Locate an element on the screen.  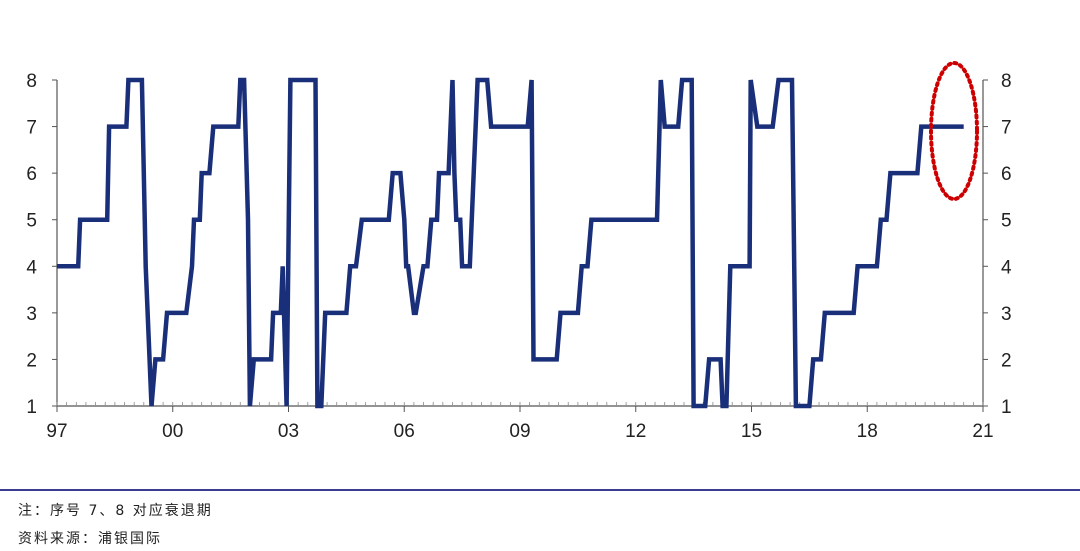
y-tick-label-left: 8 is located at coordinates (31, 81).